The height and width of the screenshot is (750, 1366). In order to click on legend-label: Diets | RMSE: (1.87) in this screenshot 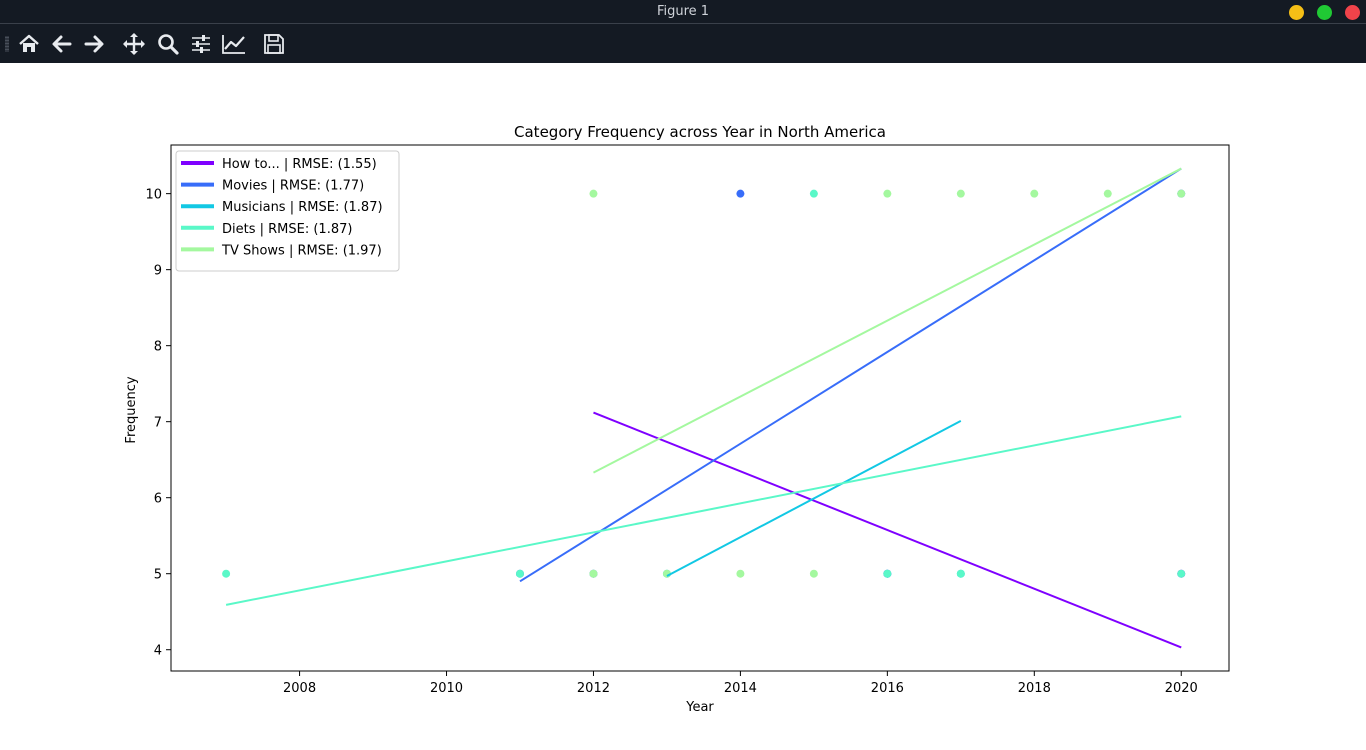, I will do `click(287, 229)`.